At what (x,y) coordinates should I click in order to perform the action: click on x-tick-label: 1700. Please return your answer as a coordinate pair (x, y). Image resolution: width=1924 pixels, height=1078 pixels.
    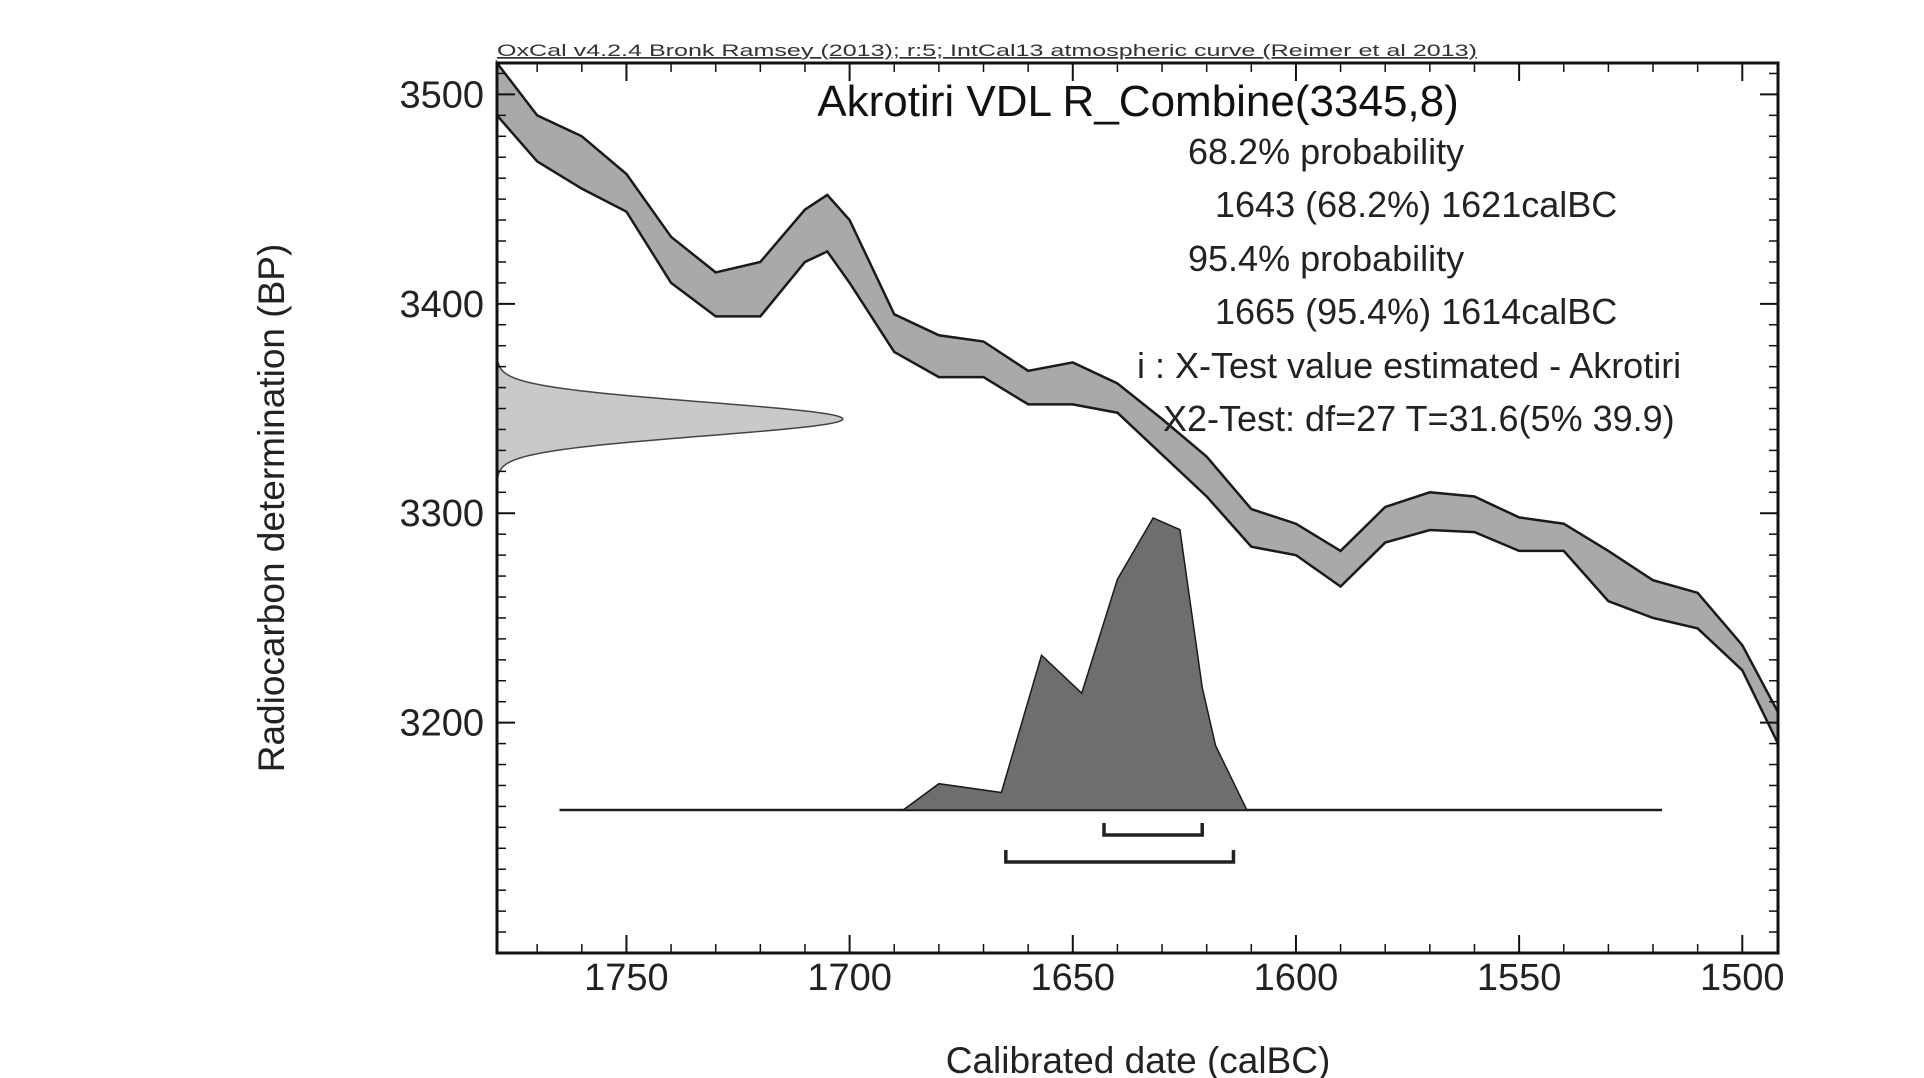
    Looking at the image, I should click on (849, 978).